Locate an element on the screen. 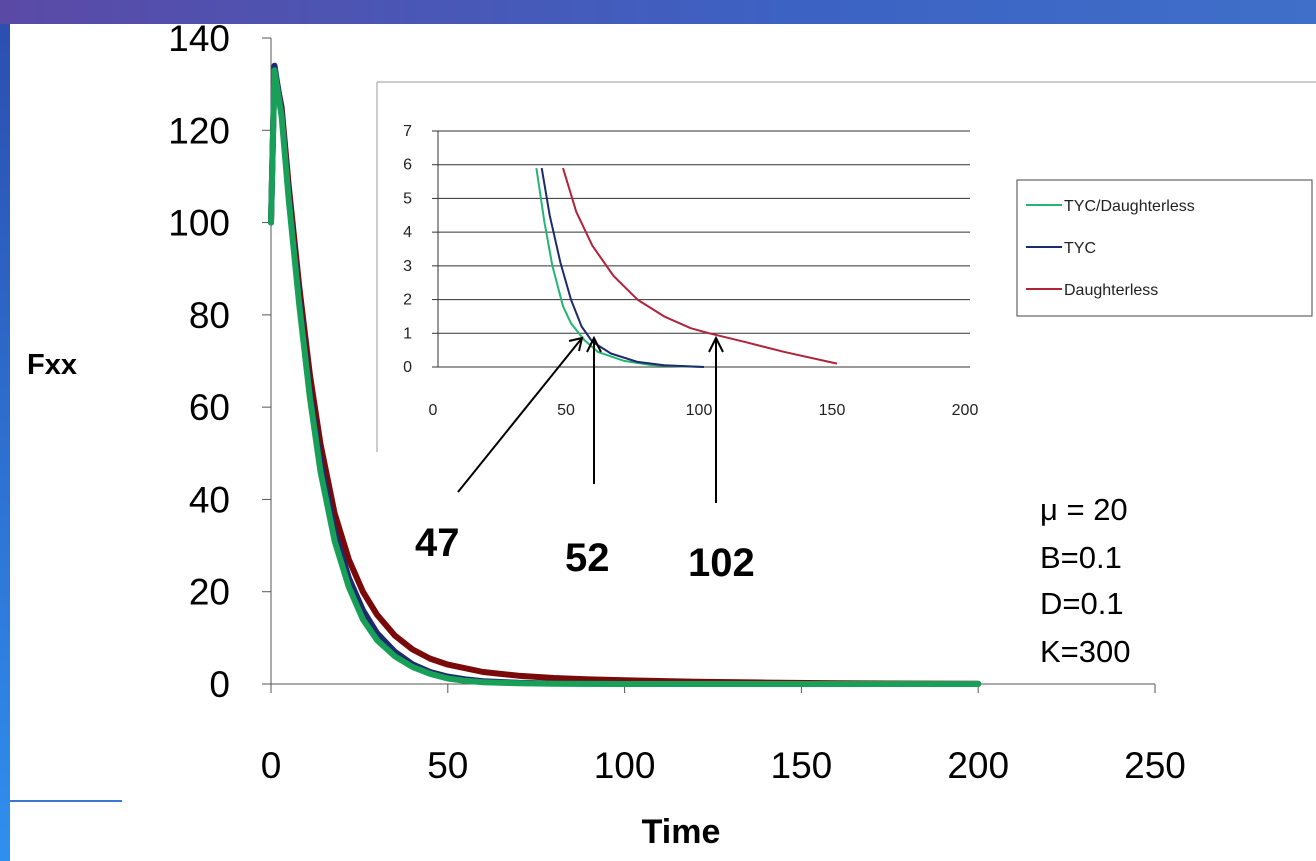 The image size is (1316, 861). inset-legend-box is located at coordinates (1164, 248).